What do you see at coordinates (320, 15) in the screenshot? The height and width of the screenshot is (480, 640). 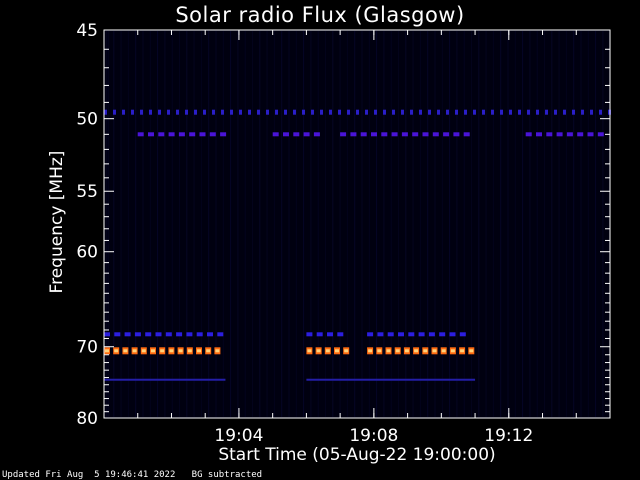 I see `chart-title: Solar radio Flux (Glasgow)` at bounding box center [320, 15].